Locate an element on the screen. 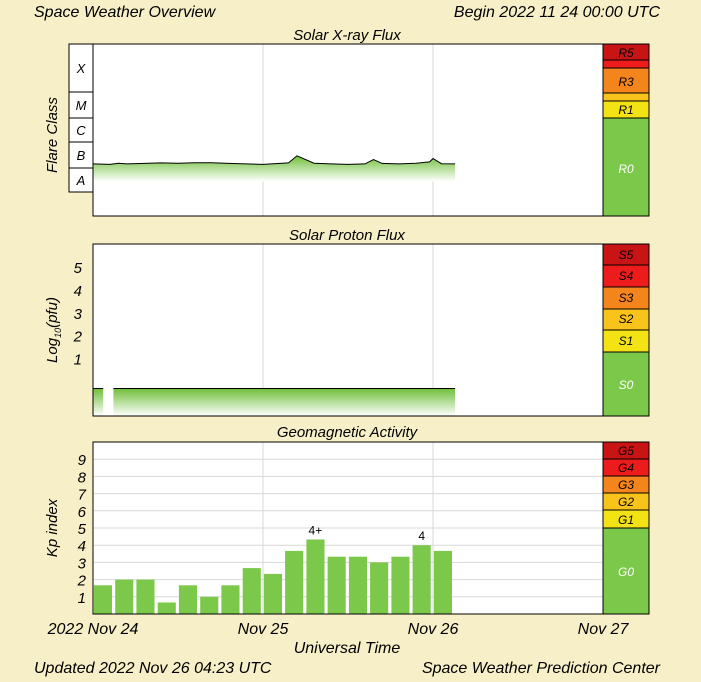 The width and height of the screenshot is (701, 682). g-scale-label: G0 is located at coordinates (626, 572).